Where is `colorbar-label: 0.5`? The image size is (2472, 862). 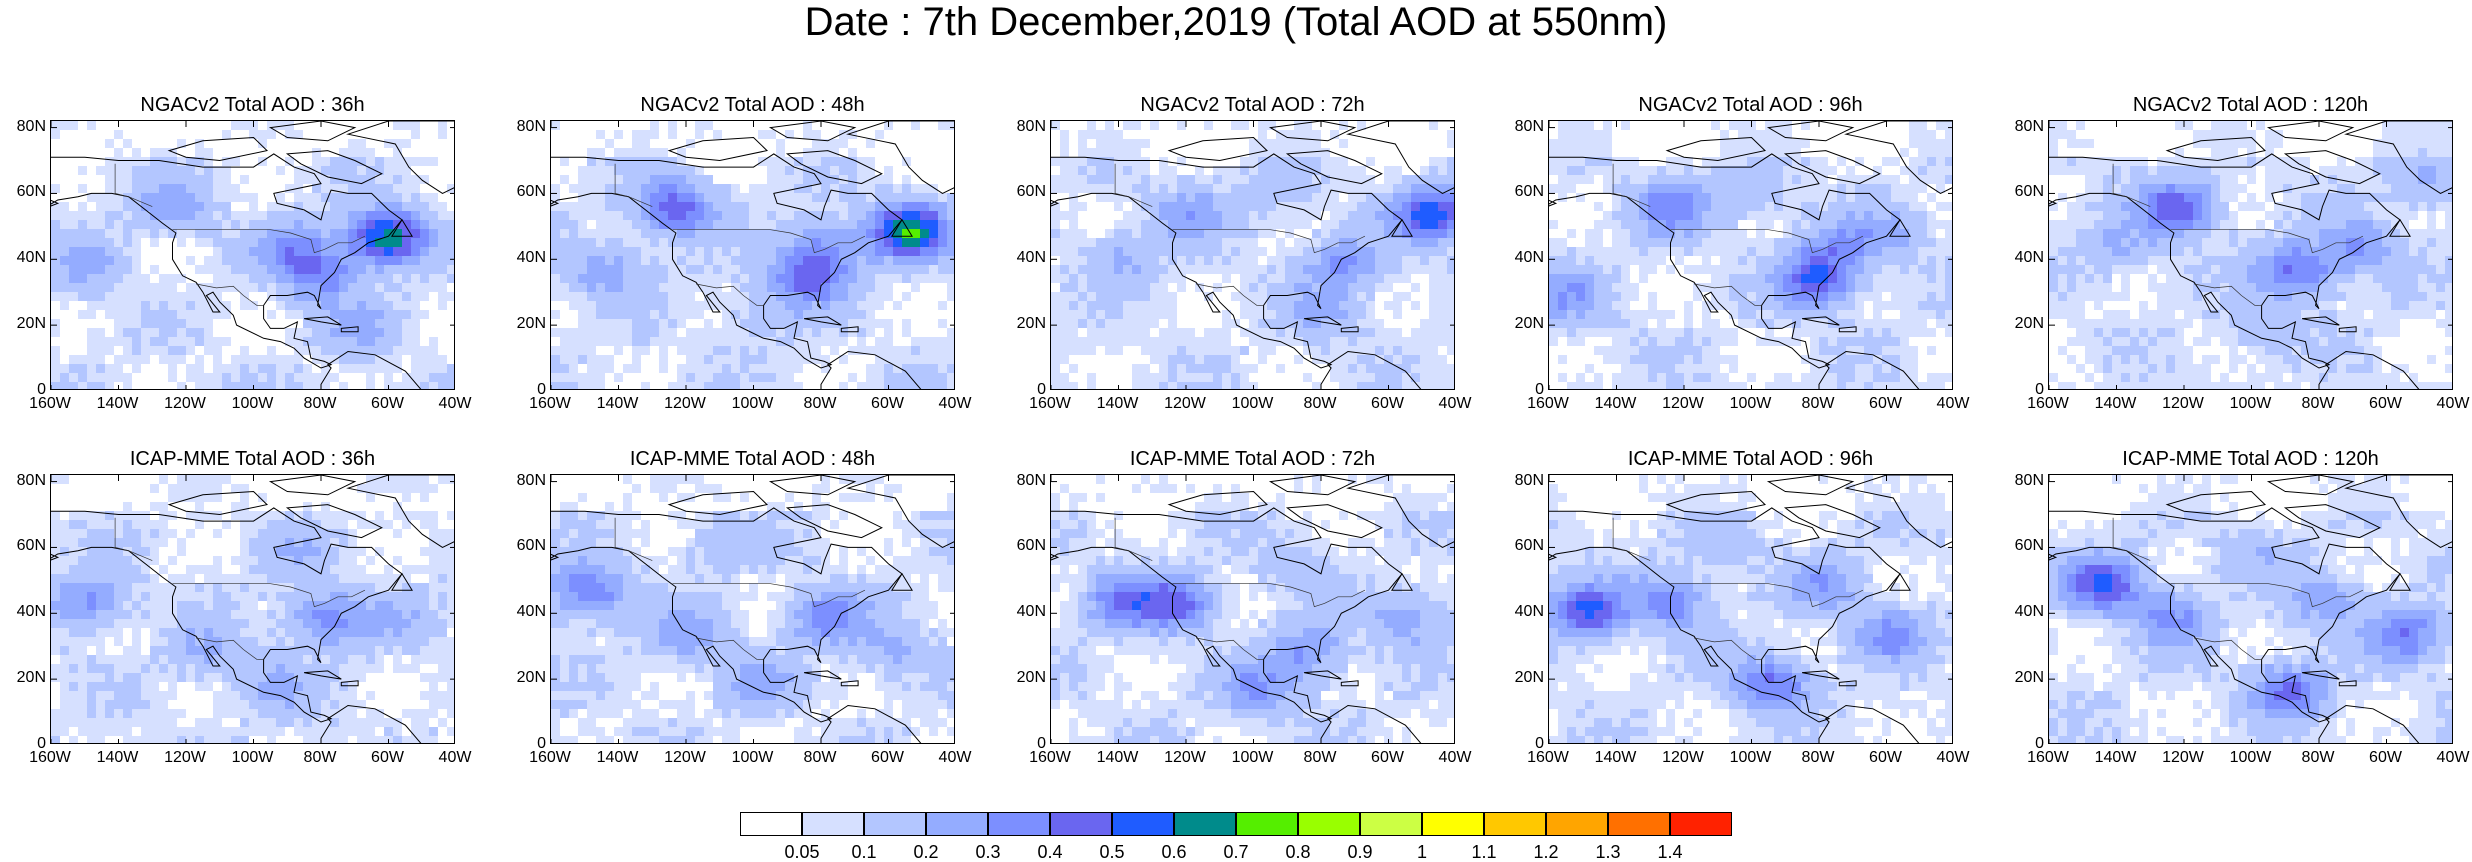 colorbar-label: 0.5 is located at coordinates (1112, 852).